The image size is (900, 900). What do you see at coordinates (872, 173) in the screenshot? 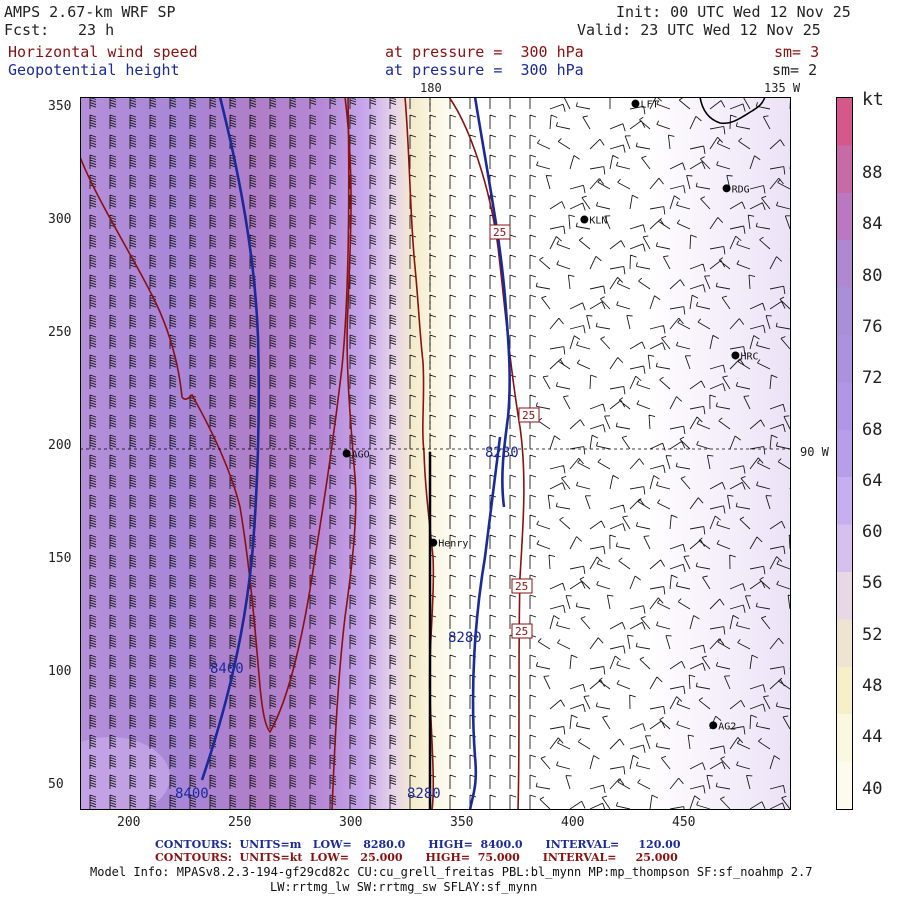
I see `colorbar-label: 88` at bounding box center [872, 173].